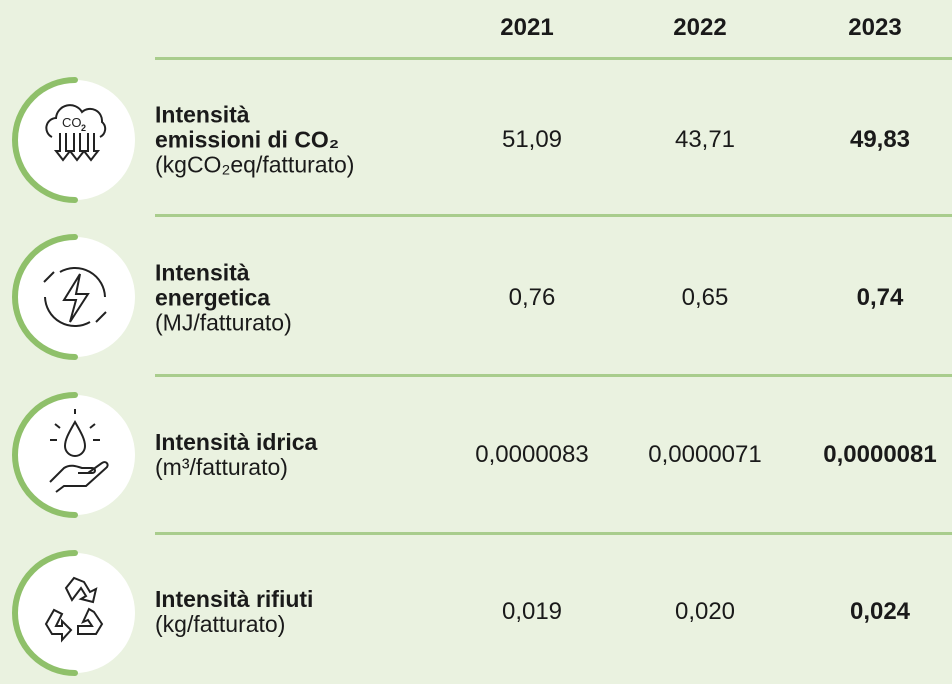  I want to click on cell-value: 0,019, so click(532, 611).